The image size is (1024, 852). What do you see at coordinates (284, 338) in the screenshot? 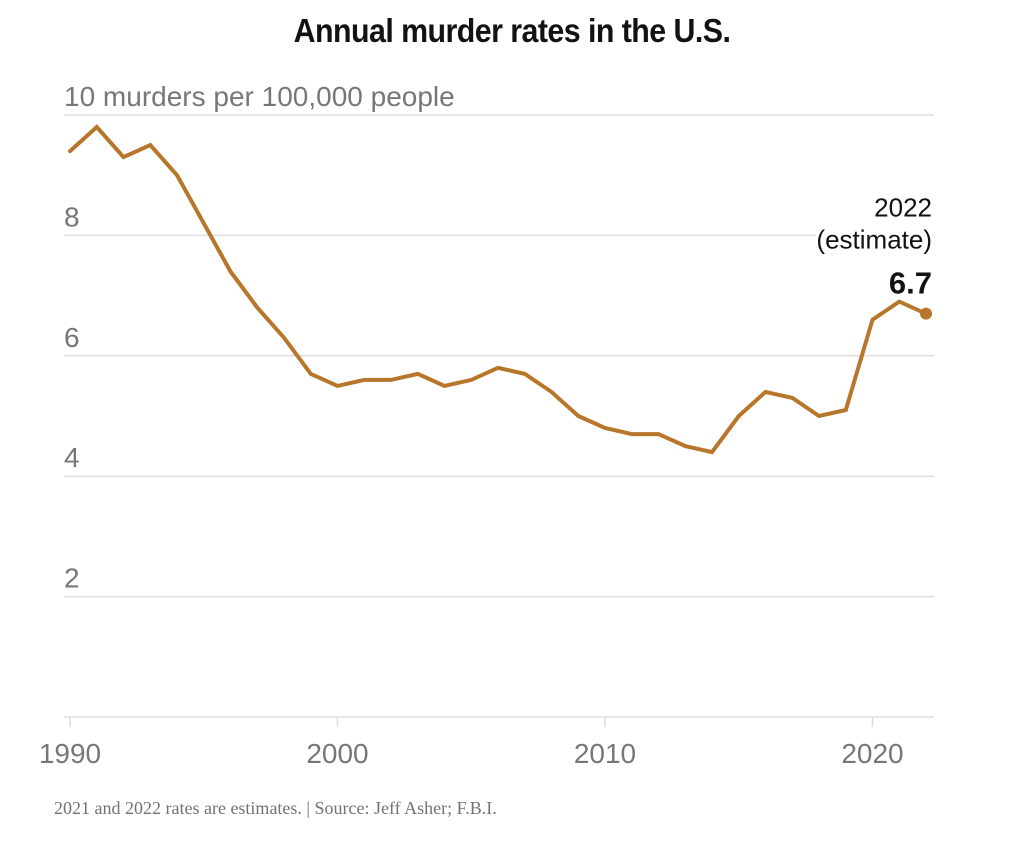
I see `data-point-1998` at bounding box center [284, 338].